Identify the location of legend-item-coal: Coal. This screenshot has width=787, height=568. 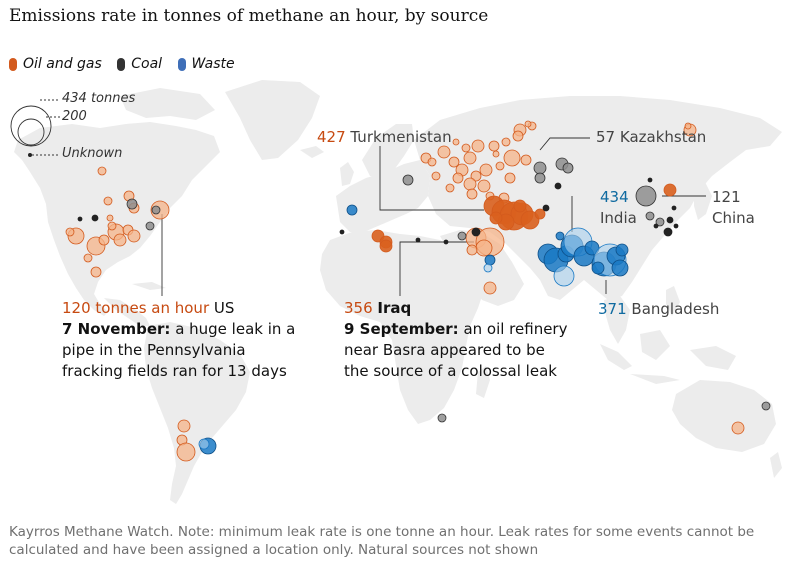
(139, 64).